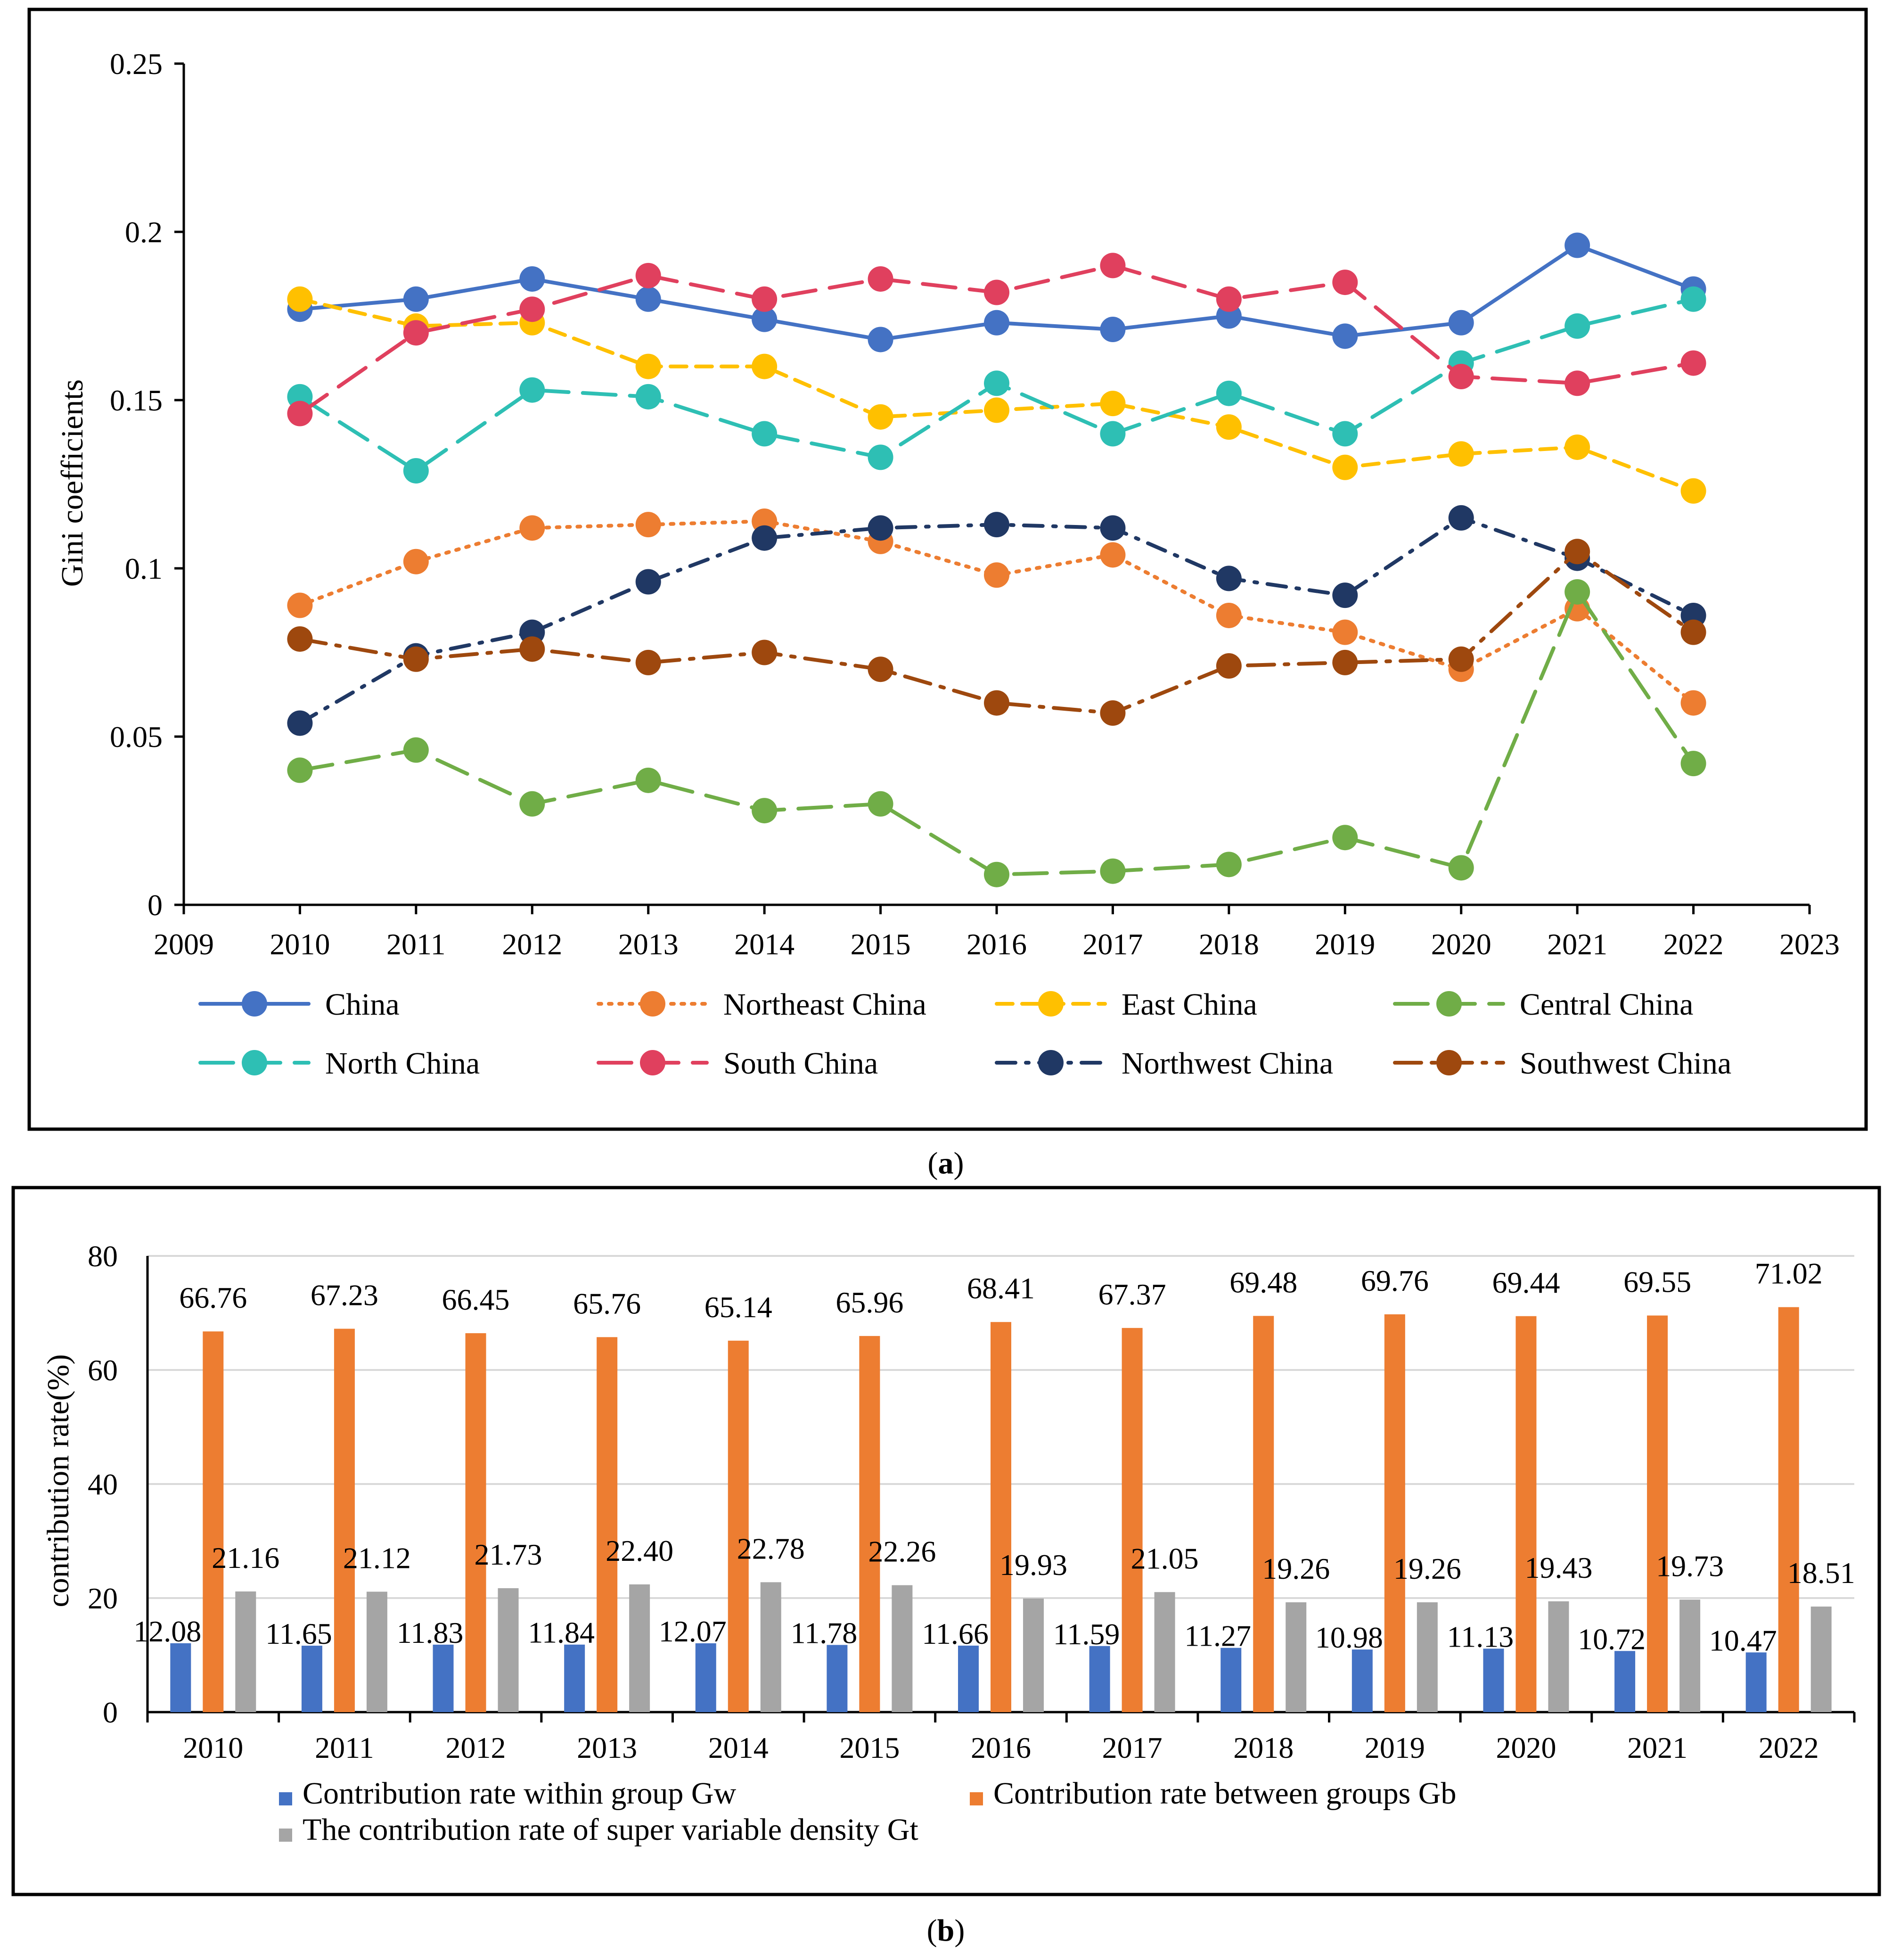 This screenshot has width=1892, height=1960. What do you see at coordinates (1001, 1748) in the screenshot?
I see `panel-b-x-tick-label: 2016` at bounding box center [1001, 1748].